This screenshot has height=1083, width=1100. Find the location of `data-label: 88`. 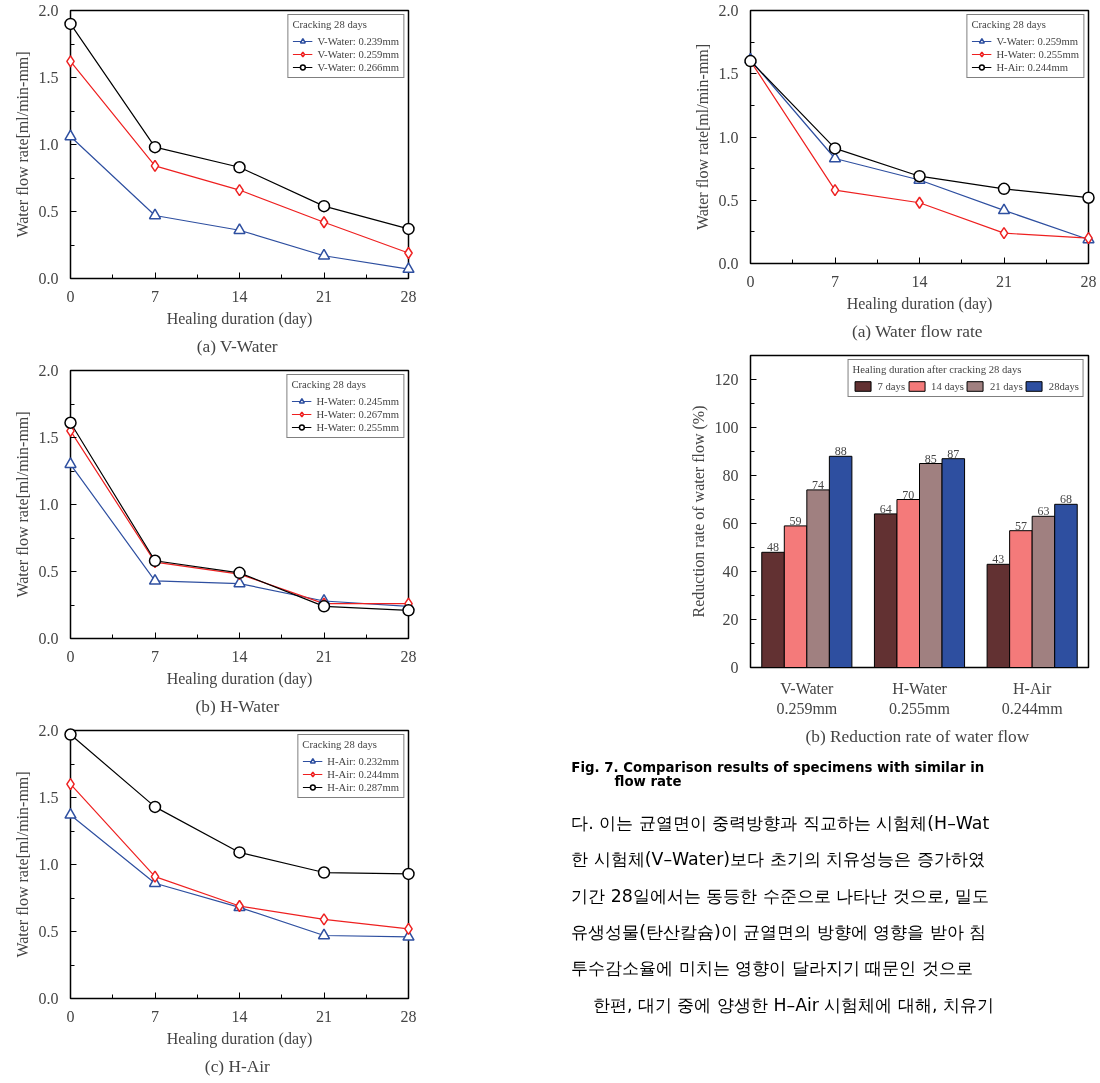

data-label: 88 is located at coordinates (840, 451).